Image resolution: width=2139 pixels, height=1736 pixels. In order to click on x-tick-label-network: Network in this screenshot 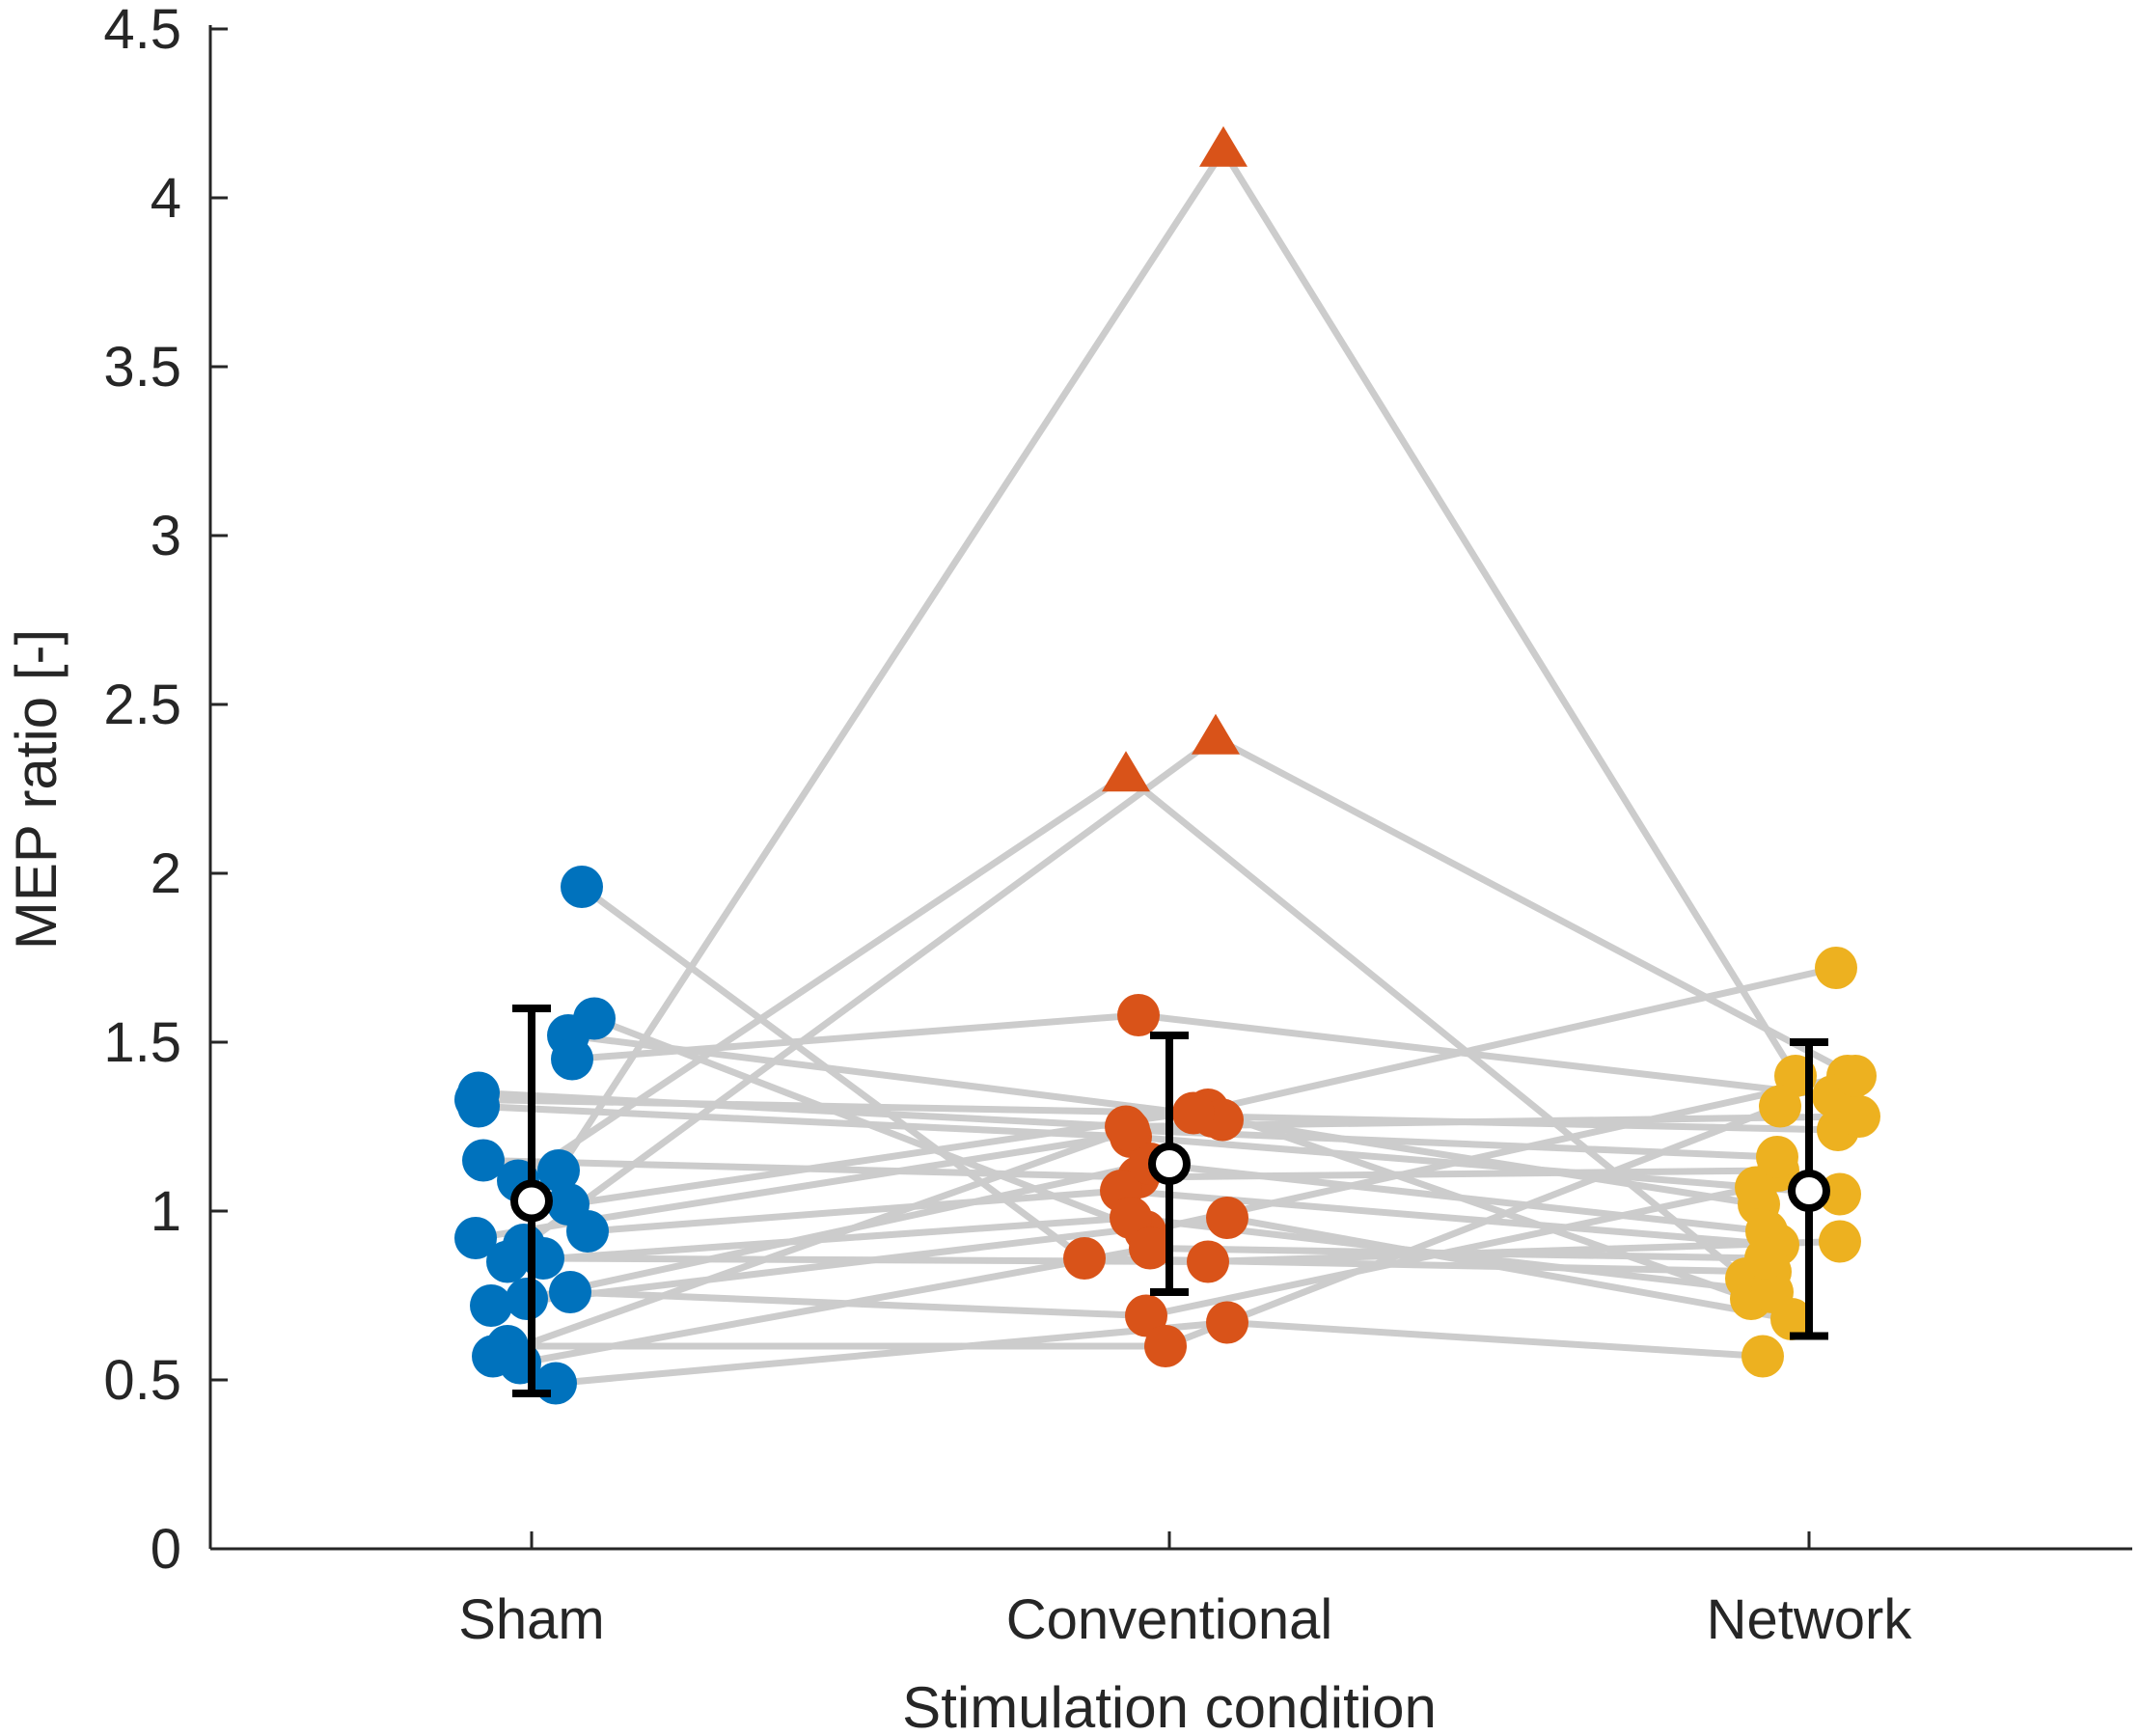, I will do `click(1810, 1619)`.